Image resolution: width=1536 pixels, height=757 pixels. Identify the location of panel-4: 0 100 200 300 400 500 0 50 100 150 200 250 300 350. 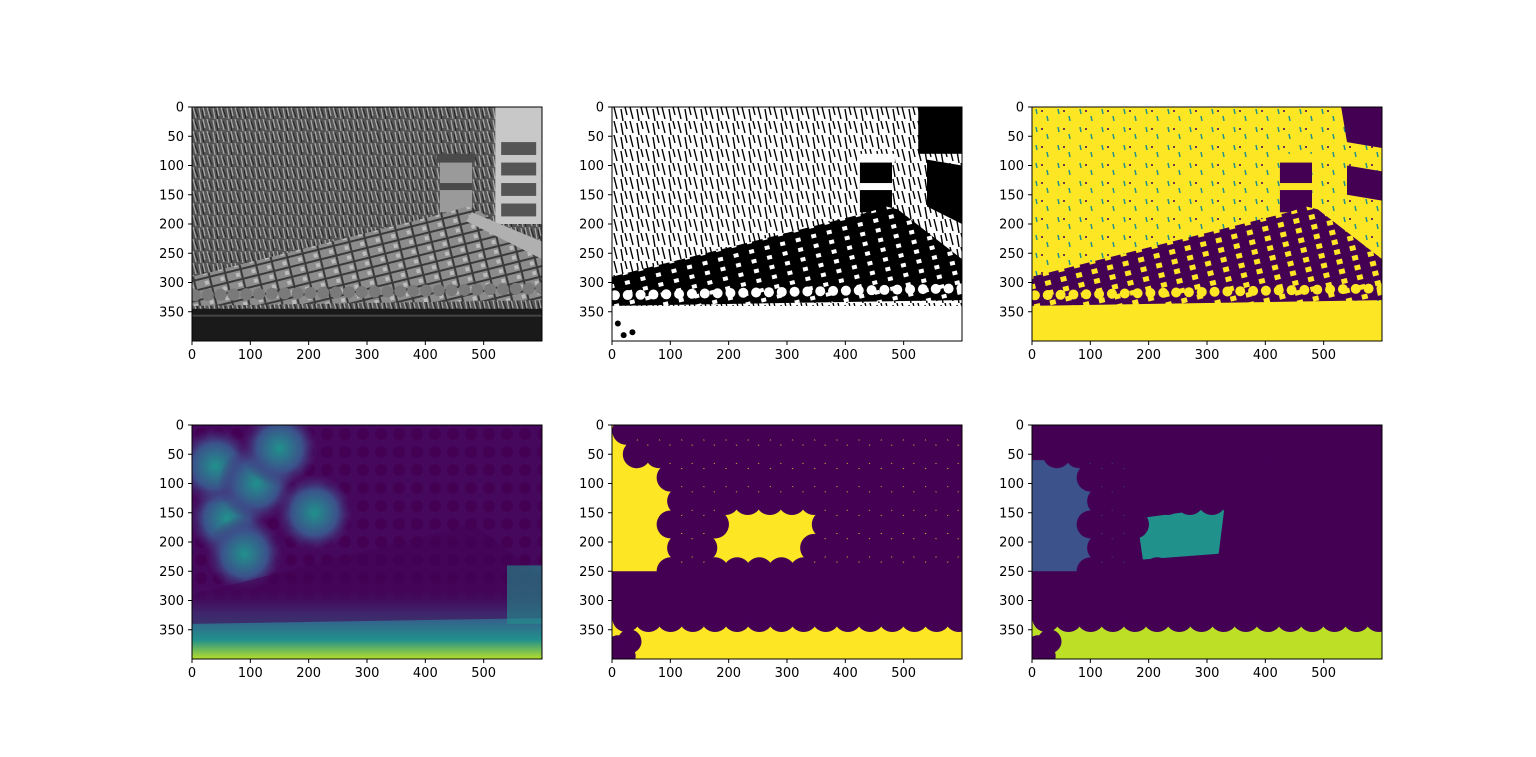
(351, 550).